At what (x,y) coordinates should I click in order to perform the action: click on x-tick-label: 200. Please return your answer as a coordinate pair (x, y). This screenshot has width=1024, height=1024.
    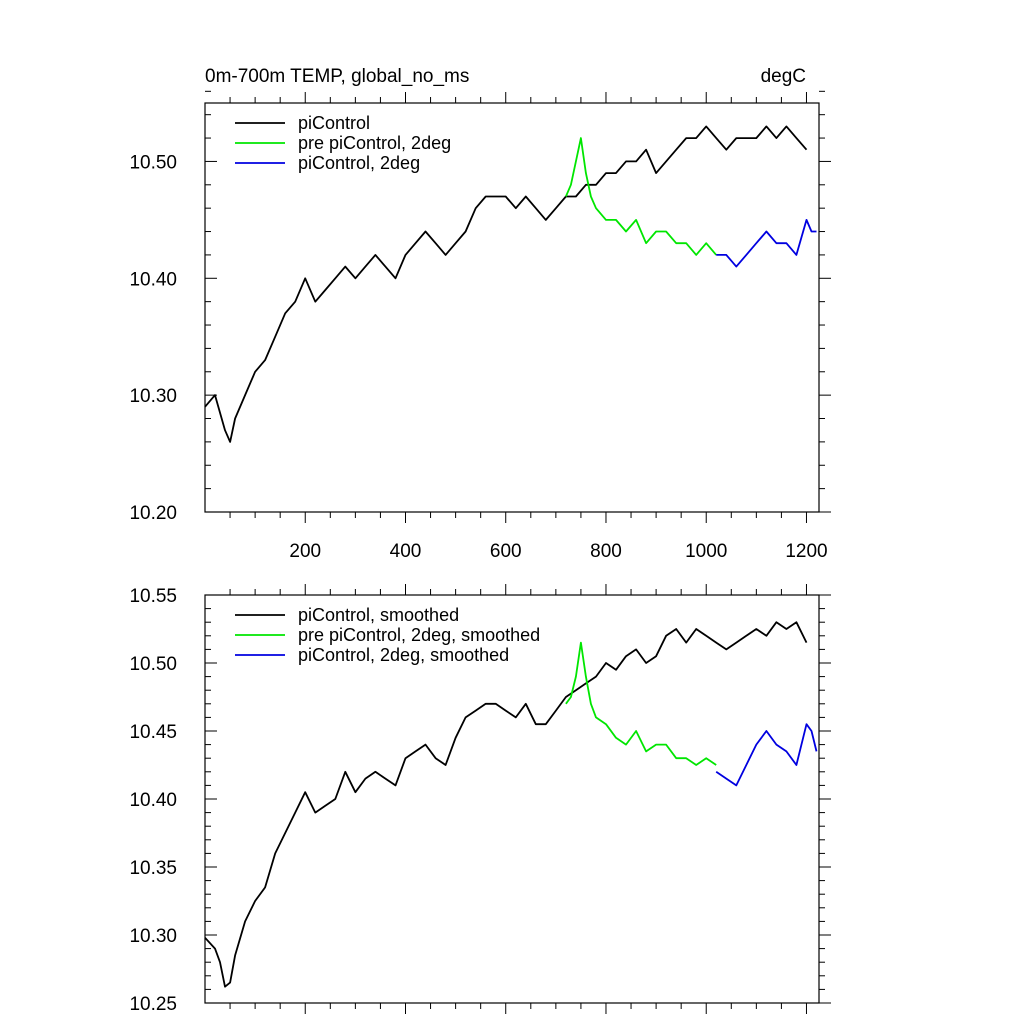
    Looking at the image, I should click on (305, 551).